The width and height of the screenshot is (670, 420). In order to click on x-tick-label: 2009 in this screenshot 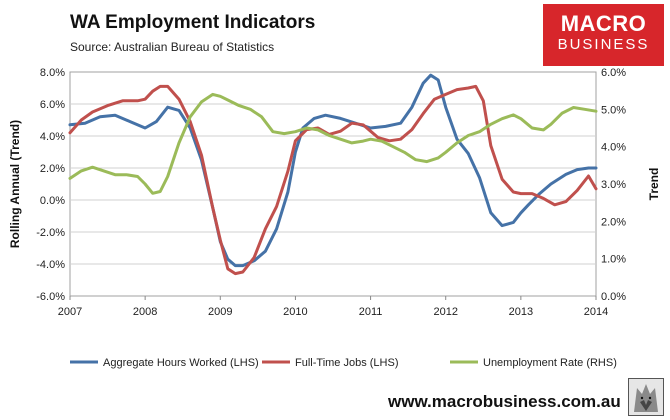, I will do `click(220, 312)`.